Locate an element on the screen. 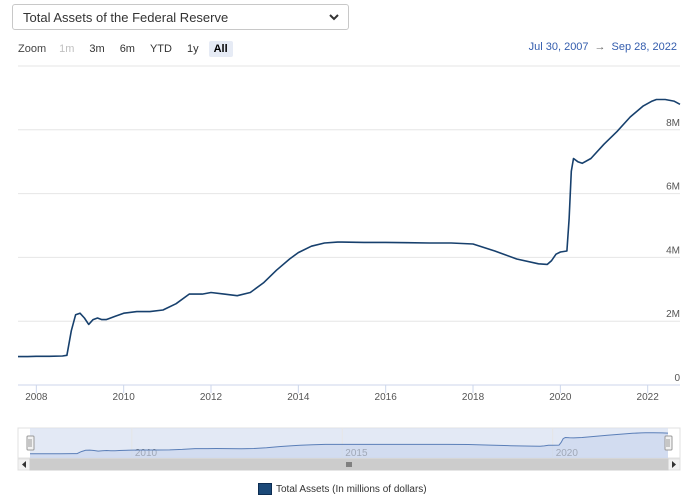 Image resolution: width=693 pixels, height=504 pixels. x-tick-label: 2022 is located at coordinates (648, 397).